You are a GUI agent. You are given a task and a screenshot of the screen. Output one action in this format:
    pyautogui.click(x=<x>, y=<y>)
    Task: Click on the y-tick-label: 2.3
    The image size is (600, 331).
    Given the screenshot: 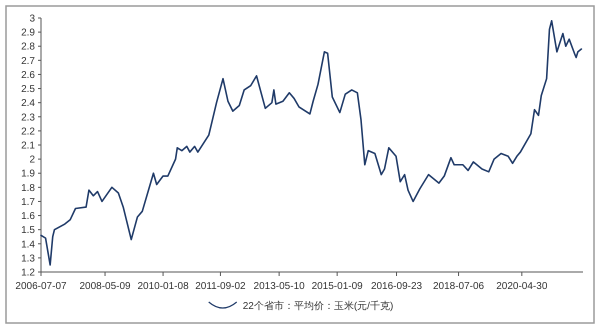 What is the action you would take?
    pyautogui.click(x=28, y=118)
    